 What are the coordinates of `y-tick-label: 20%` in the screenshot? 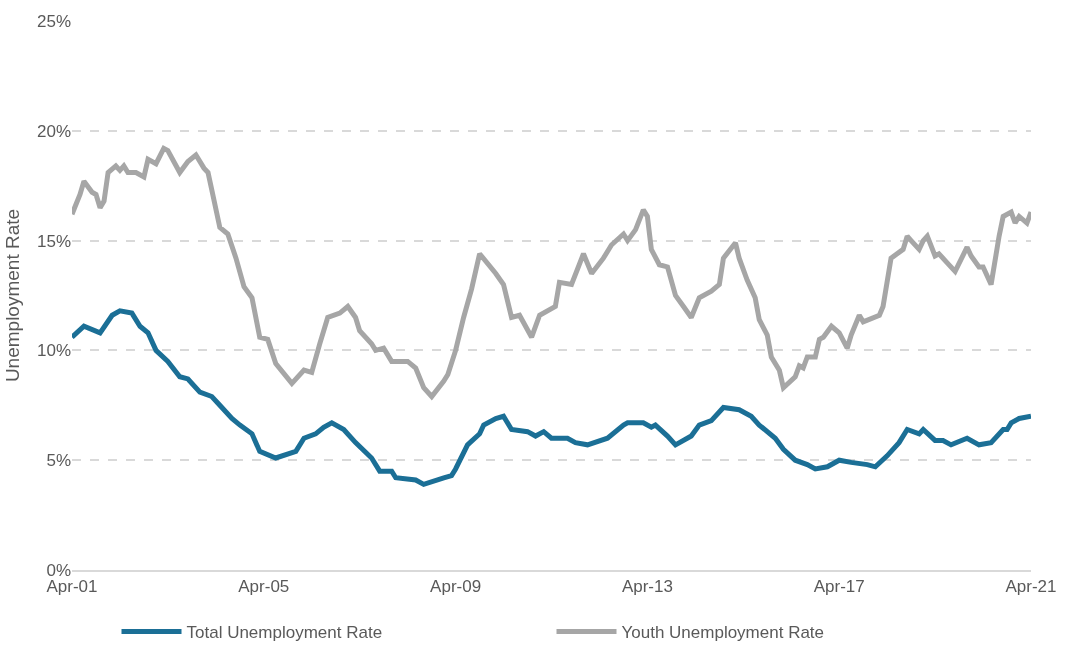 It's located at (53, 131).